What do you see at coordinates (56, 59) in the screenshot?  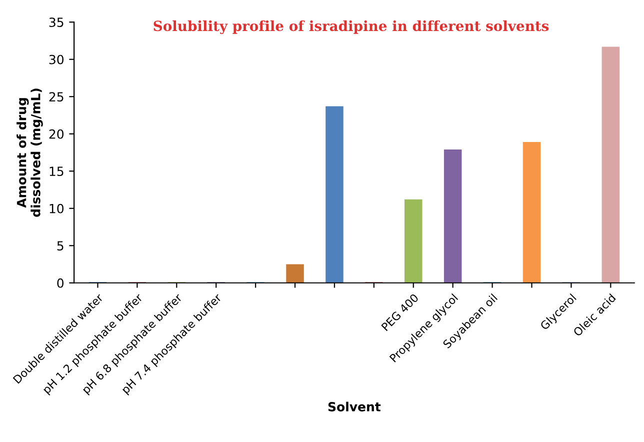 I see `y-tick-label: 30` at bounding box center [56, 59].